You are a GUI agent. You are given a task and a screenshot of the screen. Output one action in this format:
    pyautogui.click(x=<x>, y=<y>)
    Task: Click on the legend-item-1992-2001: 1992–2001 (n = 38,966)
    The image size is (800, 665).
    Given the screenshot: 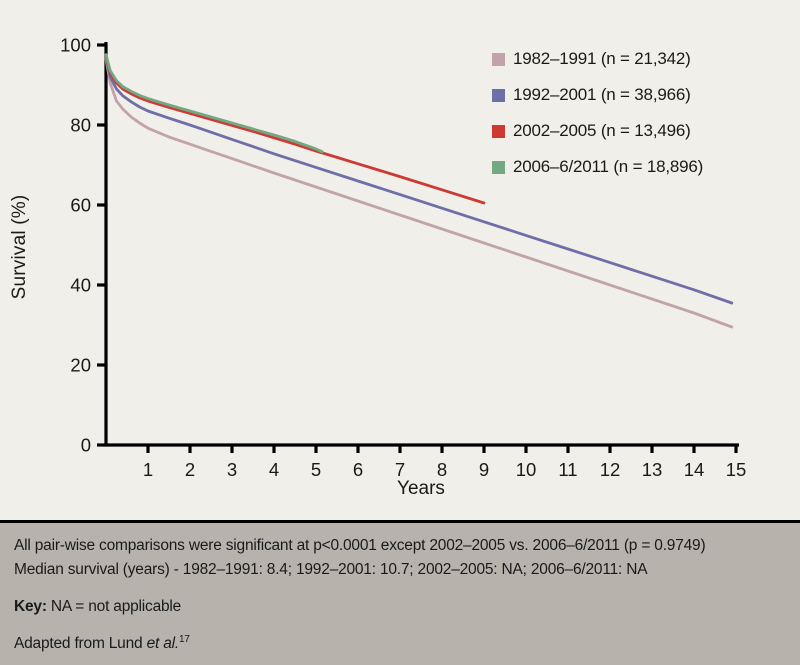 What is the action you would take?
    pyautogui.click(x=597, y=95)
    